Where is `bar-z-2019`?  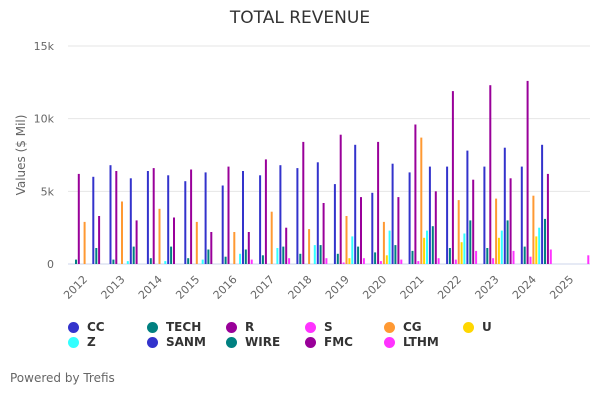 bar-z-2019 is located at coordinates (352, 250).